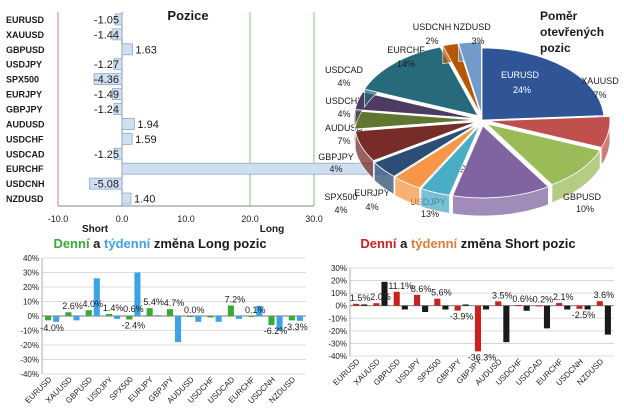  What do you see at coordinates (194, 310) in the screenshot?
I see `long-change-data-label: 0.0%` at bounding box center [194, 310].